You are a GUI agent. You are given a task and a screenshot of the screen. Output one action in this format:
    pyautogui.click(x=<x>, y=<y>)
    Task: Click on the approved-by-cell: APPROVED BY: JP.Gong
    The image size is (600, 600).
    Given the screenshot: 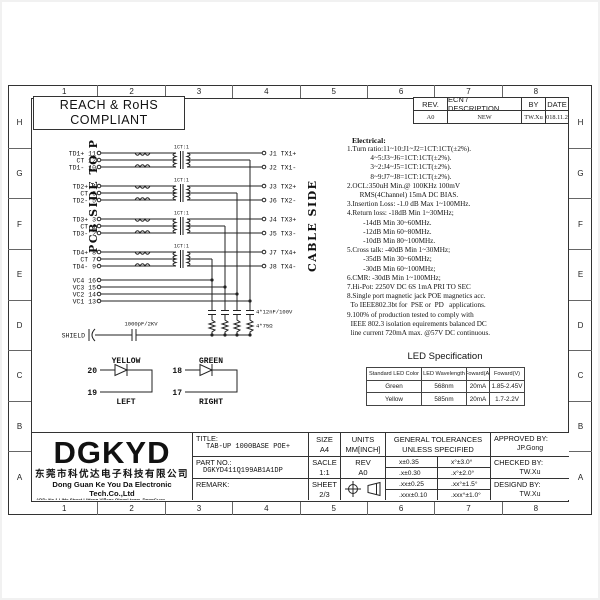 What is the action you would take?
    pyautogui.click(x=529, y=444)
    